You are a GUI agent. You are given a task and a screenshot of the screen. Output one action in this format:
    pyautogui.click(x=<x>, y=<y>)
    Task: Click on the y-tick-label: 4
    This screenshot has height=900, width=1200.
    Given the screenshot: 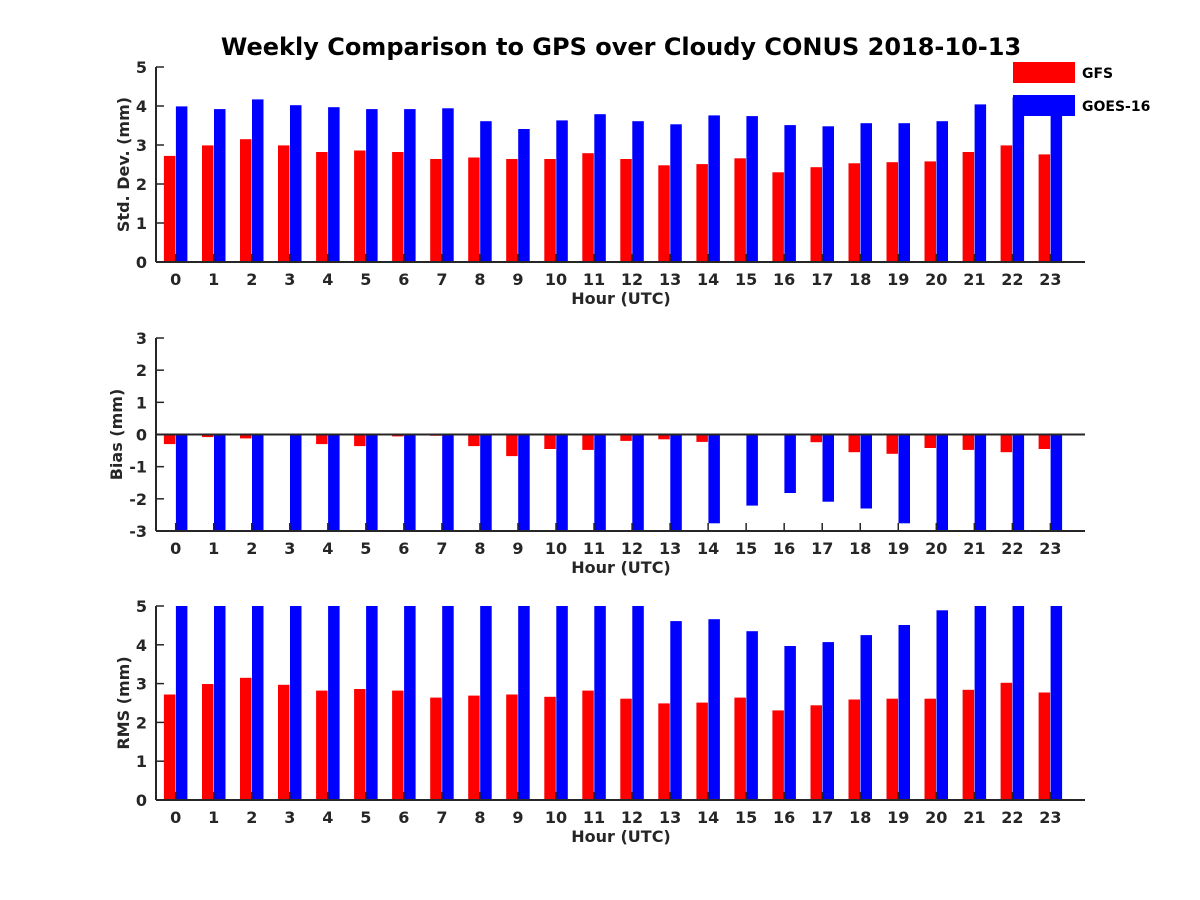 What is the action you would take?
    pyautogui.click(x=141, y=645)
    